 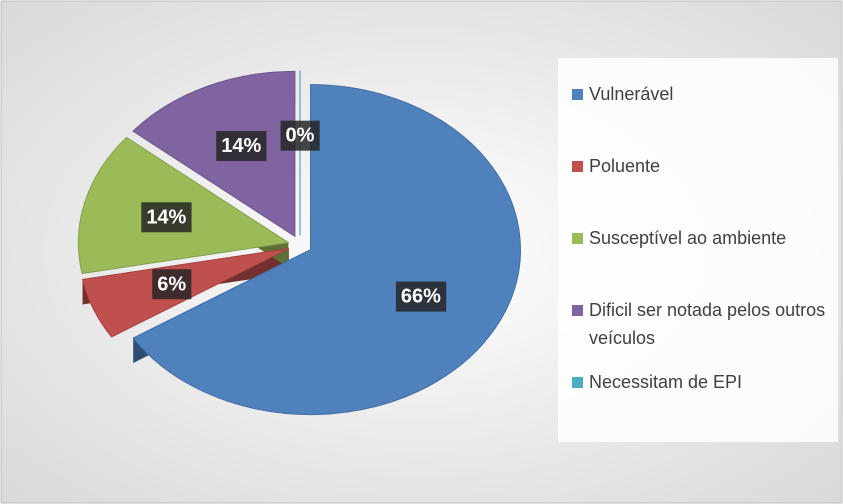 I want to click on legend-item: Necessitam de EPI, so click(x=703, y=382).